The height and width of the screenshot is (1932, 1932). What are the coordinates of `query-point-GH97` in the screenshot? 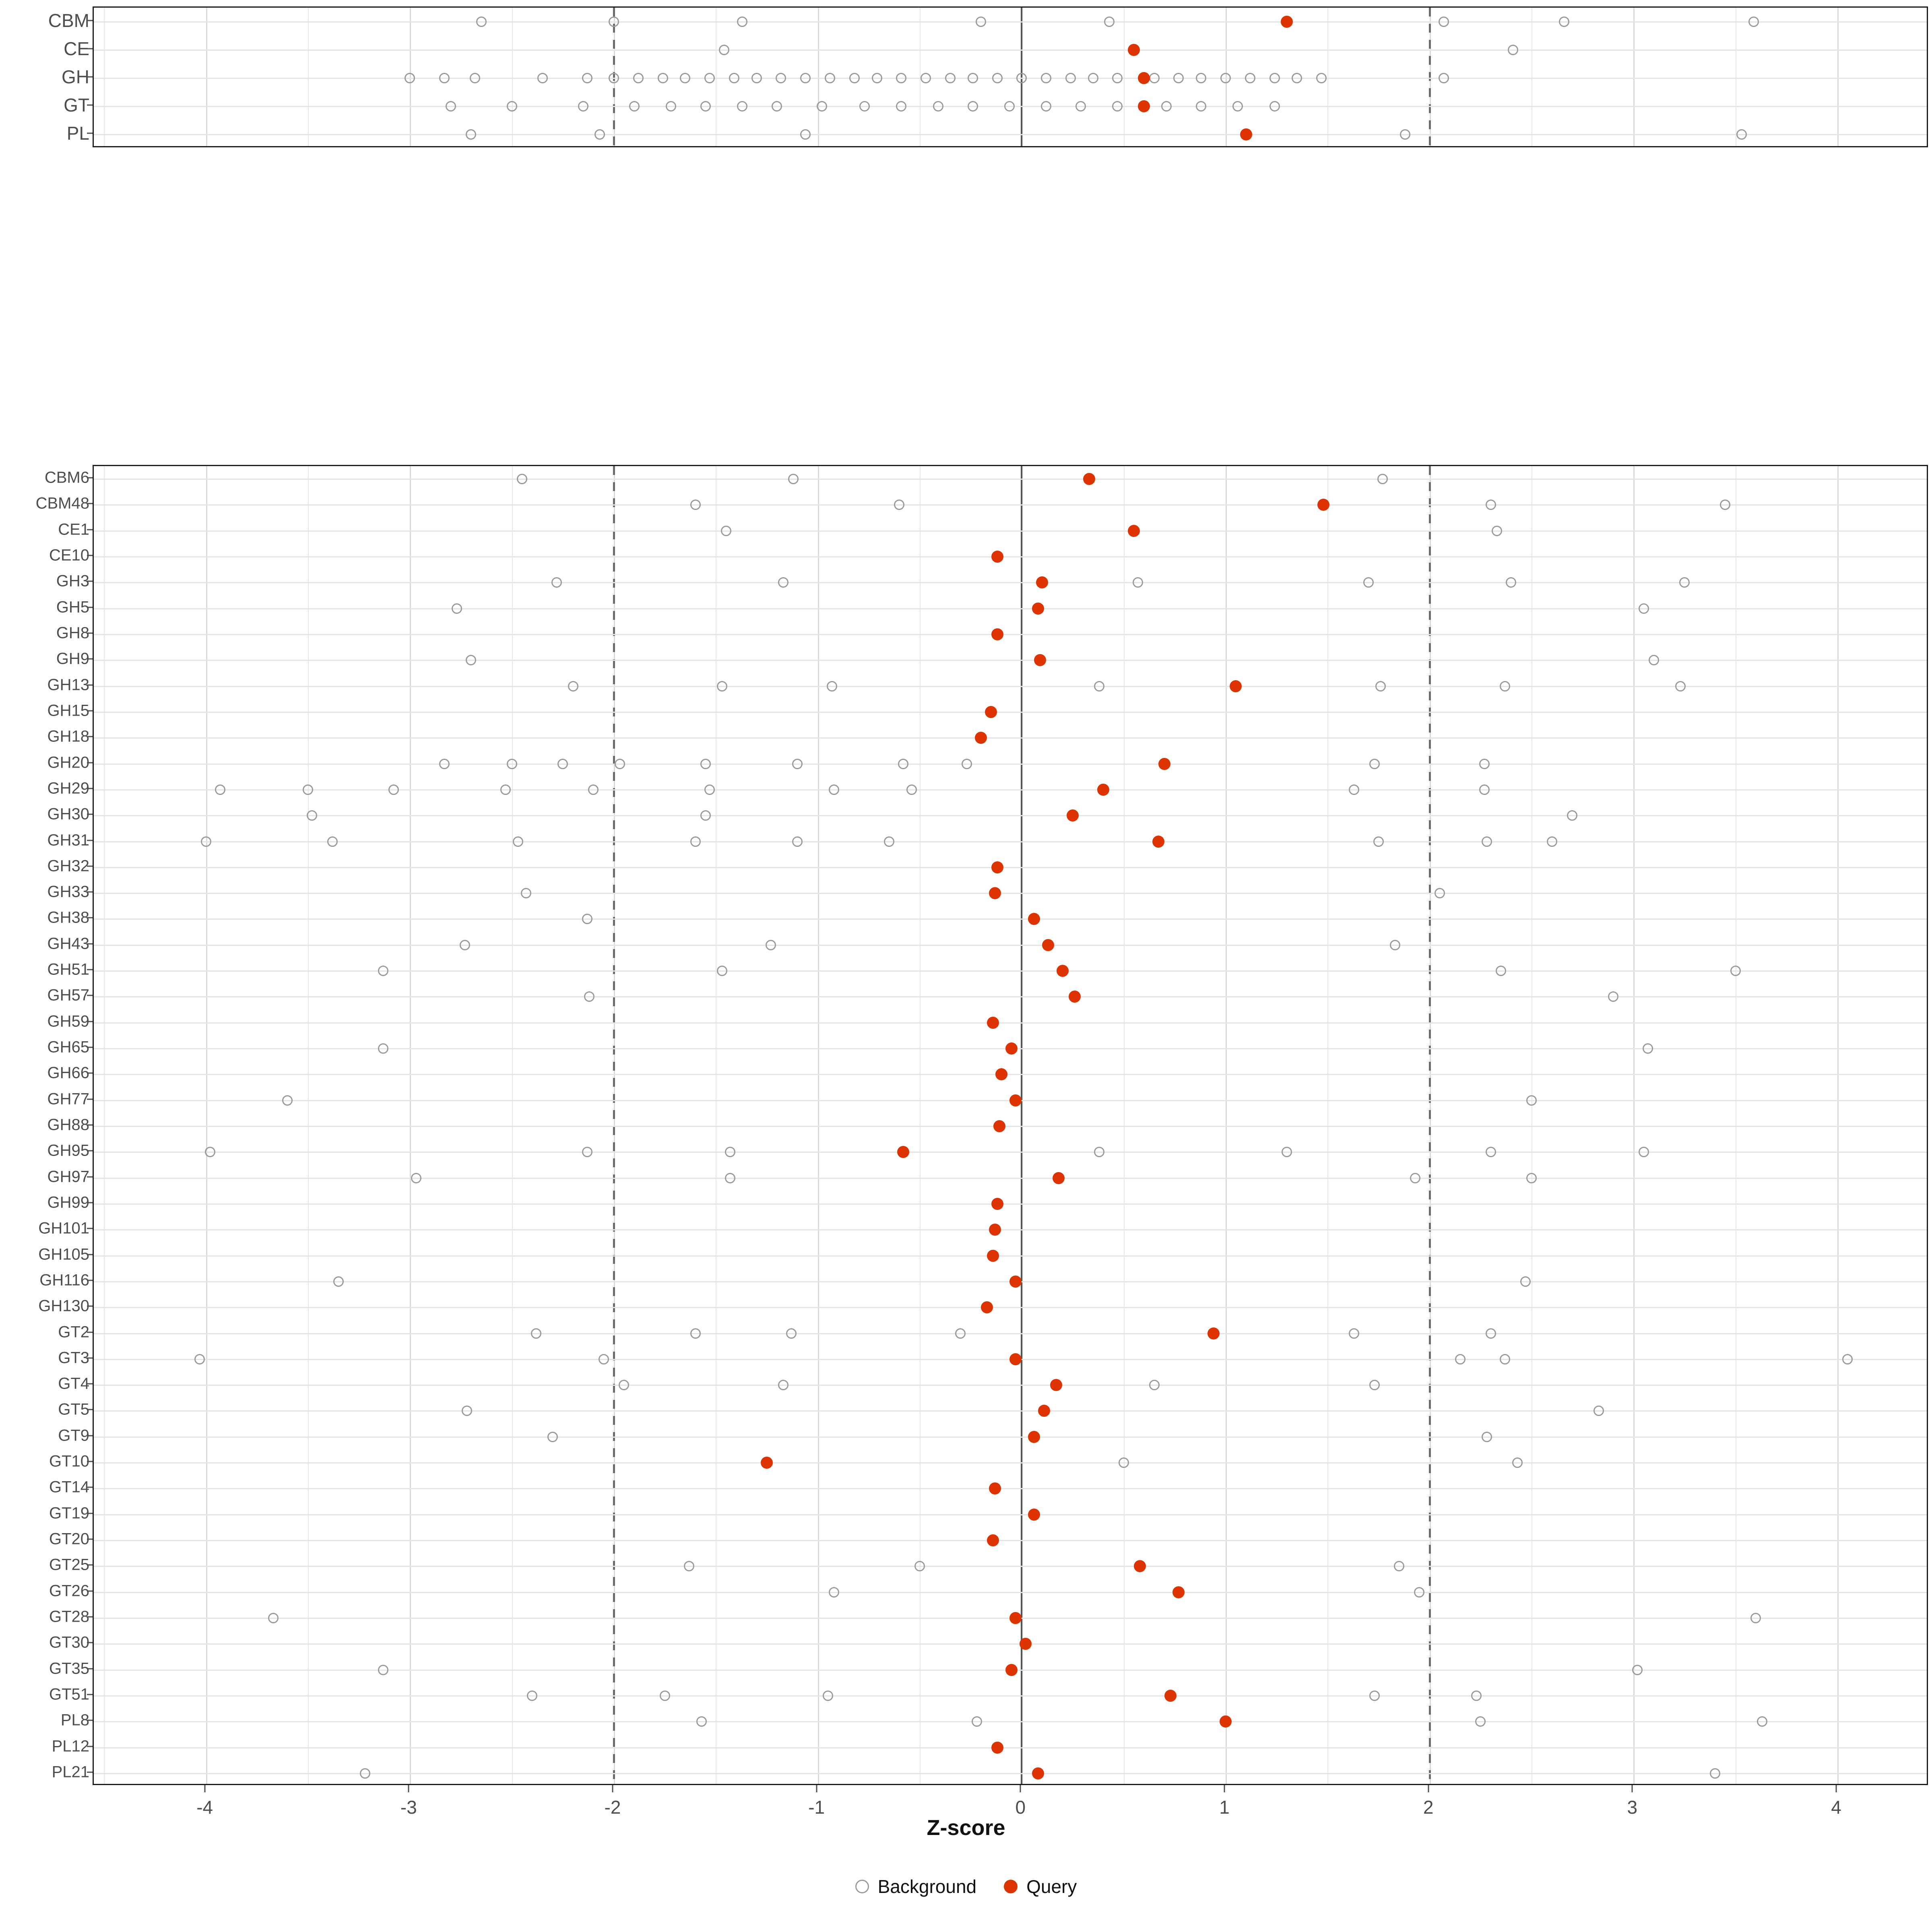 It's located at (1058, 1178).